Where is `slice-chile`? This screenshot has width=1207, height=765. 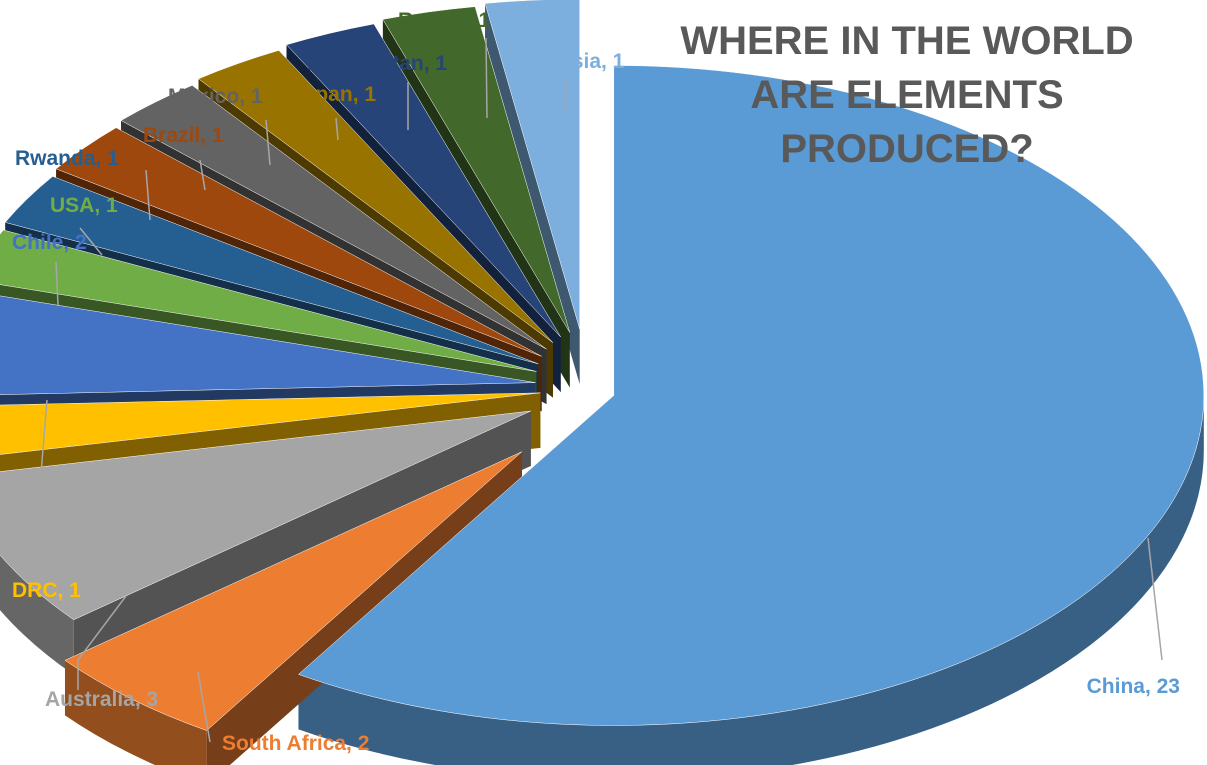 slice-chile is located at coordinates (268, 345).